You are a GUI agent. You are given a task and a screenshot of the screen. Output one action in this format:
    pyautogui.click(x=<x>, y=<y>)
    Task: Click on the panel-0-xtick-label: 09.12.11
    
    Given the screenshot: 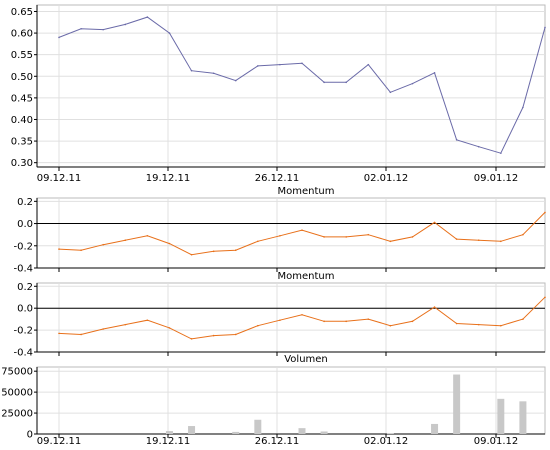 What is the action you would take?
    pyautogui.click(x=59, y=178)
    